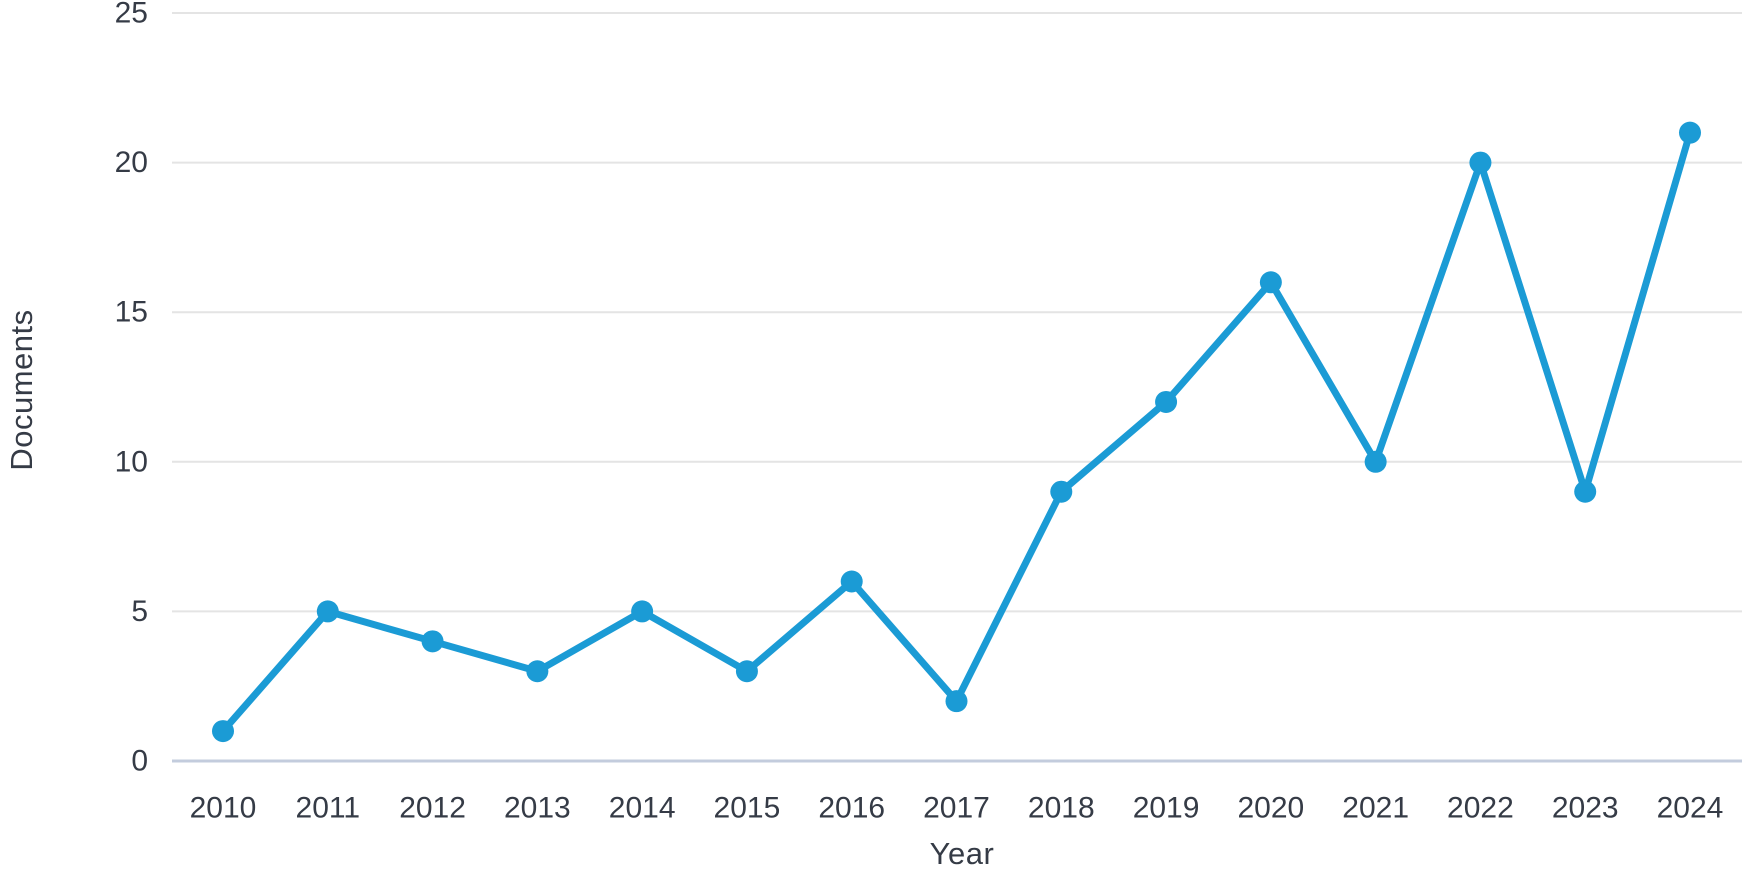 This screenshot has width=1750, height=875. I want to click on x-tick-label: 2022, so click(1480, 808).